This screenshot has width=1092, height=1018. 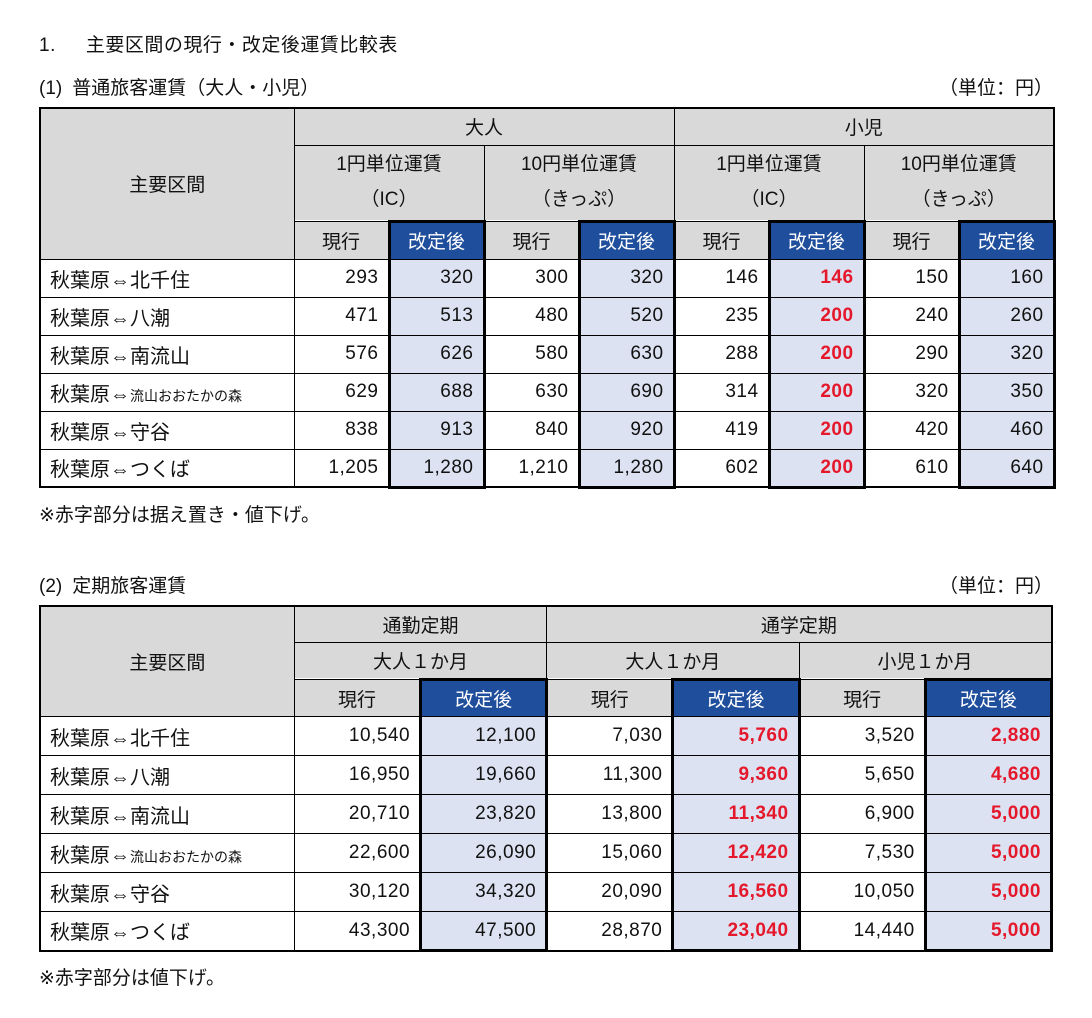 What do you see at coordinates (547, 316) in the screenshot?
I see `table-row: 秋葉原⇔八潮 471 513 480 520 235 200 240 260` at bounding box center [547, 316].